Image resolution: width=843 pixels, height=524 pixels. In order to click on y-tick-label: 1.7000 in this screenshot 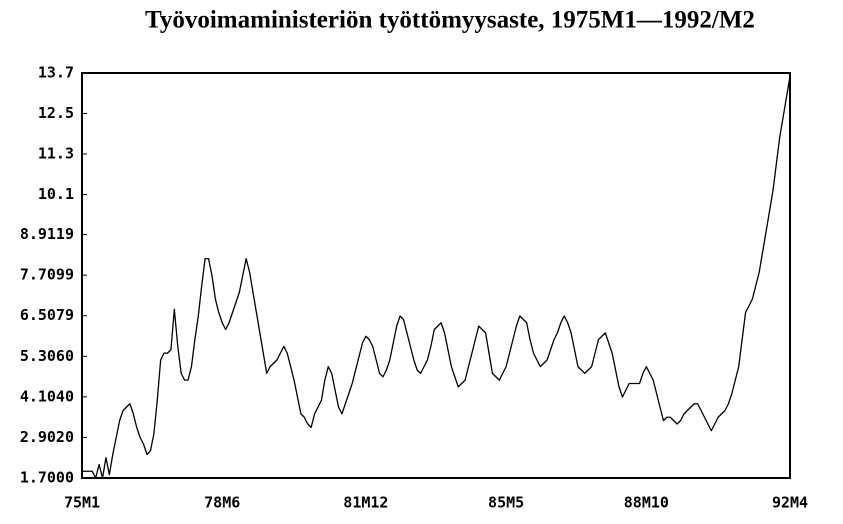, I will do `click(47, 478)`.